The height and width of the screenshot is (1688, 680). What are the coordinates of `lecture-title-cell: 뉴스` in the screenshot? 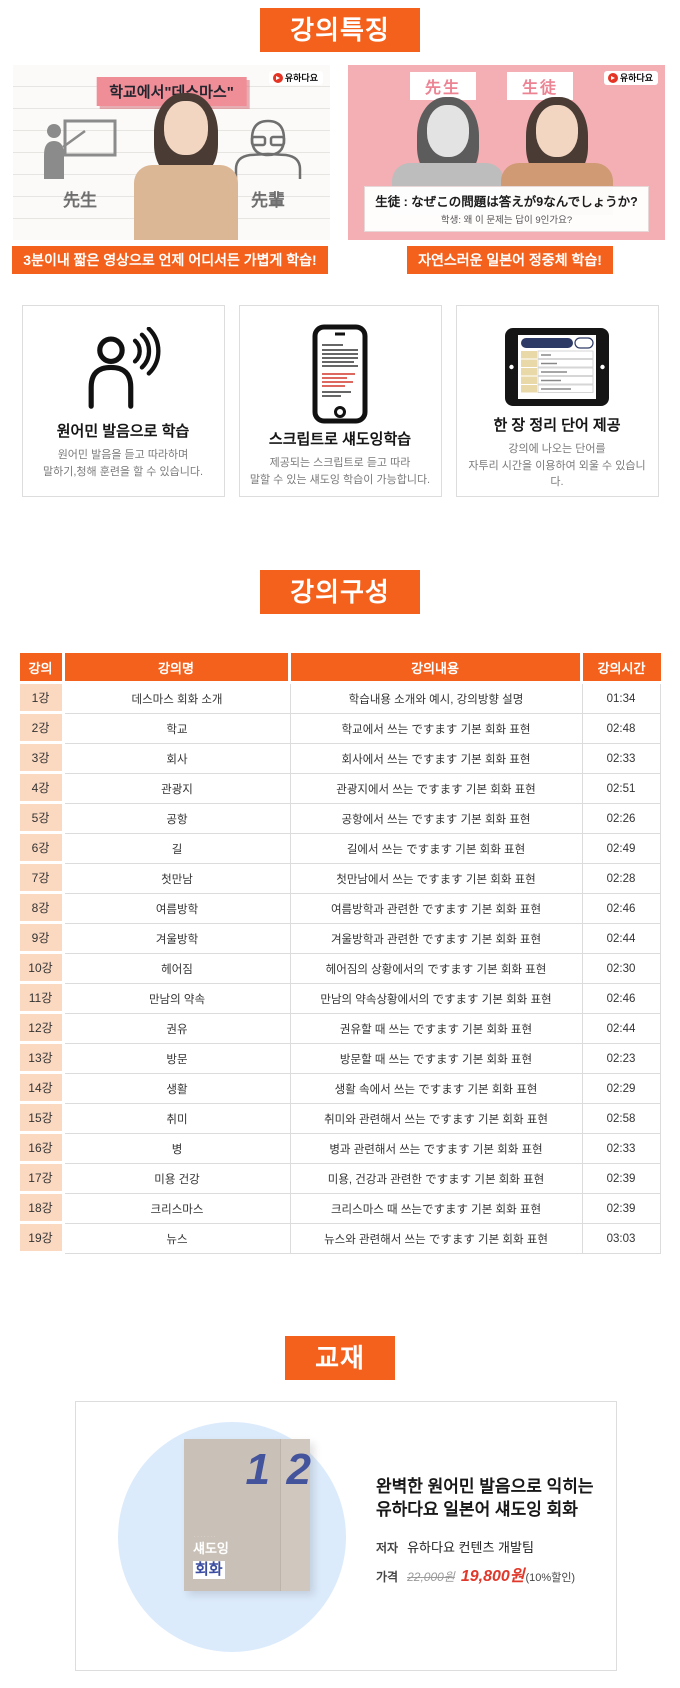 It's located at (177, 1239).